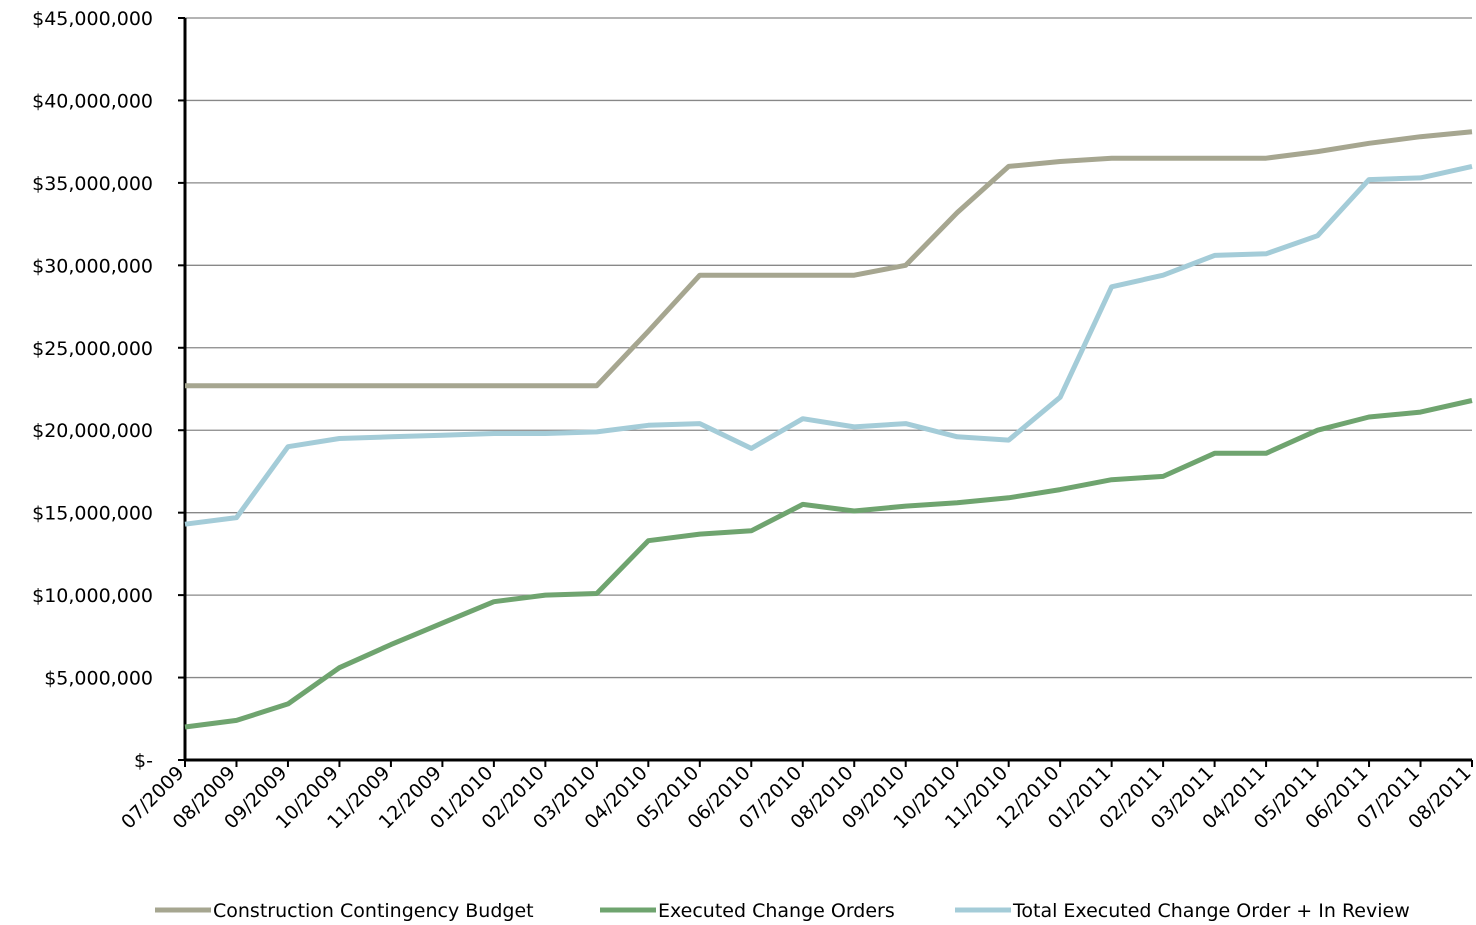  I want to click on y-tick-label: $40,000,000, so click(92, 101).